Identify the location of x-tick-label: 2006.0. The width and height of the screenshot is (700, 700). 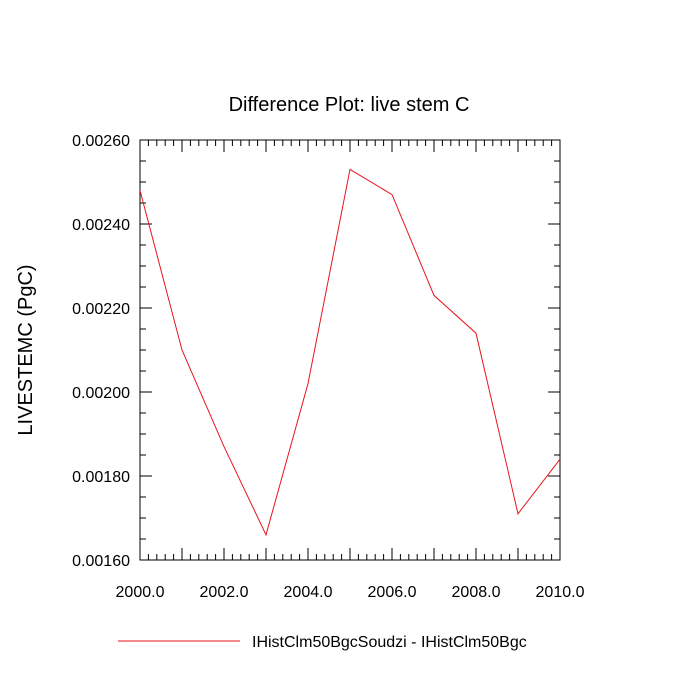
(392, 592).